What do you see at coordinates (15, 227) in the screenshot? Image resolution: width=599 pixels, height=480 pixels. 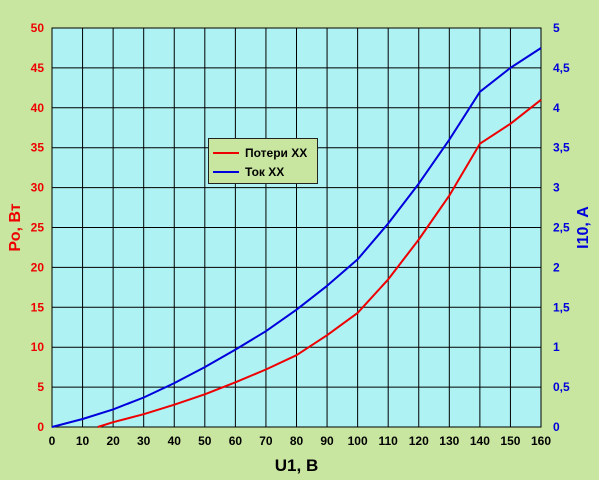 I see `y-axis-left-title: Ро, Вт` at bounding box center [15, 227].